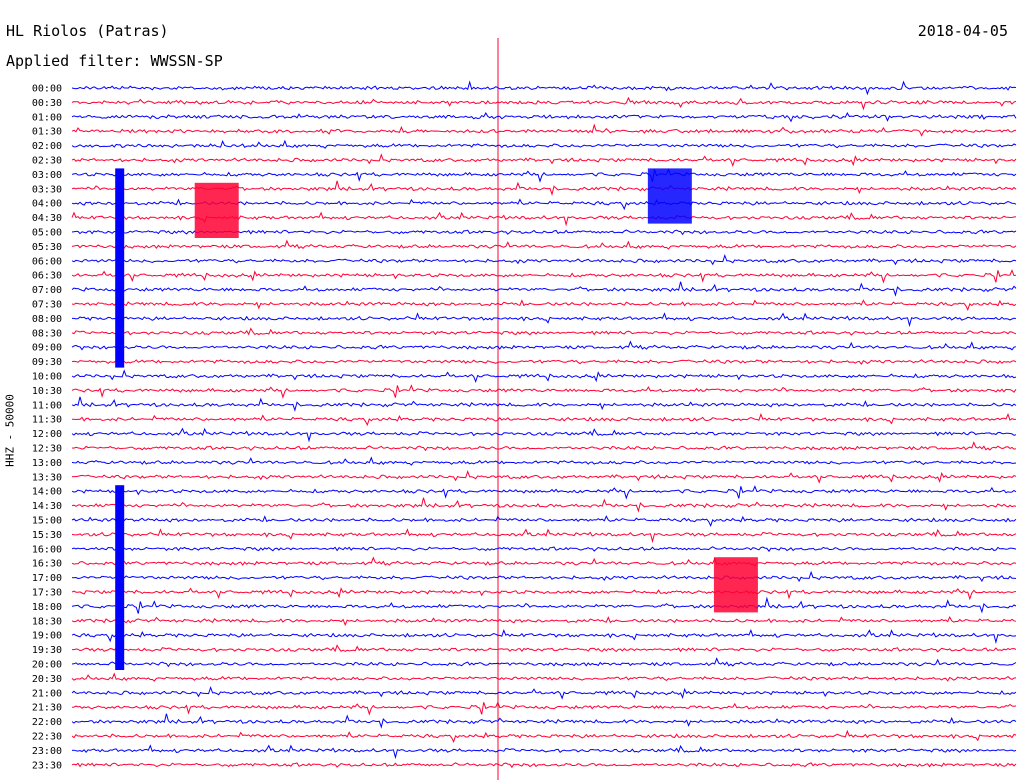 The height and width of the screenshot is (780, 1024). I want to click on tick-label: 15:30, so click(47, 535).